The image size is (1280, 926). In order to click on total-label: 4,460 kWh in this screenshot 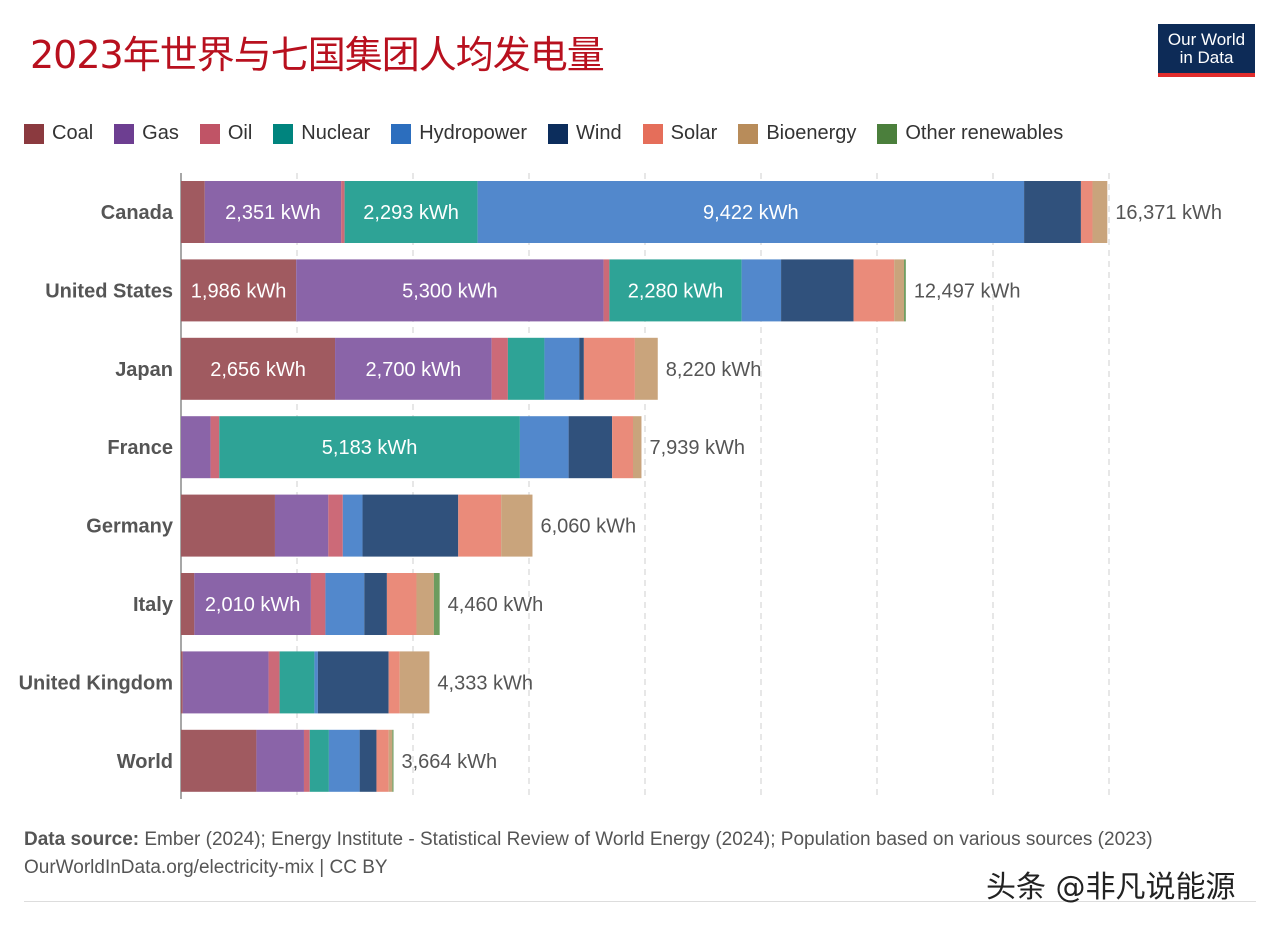, I will do `click(496, 605)`.